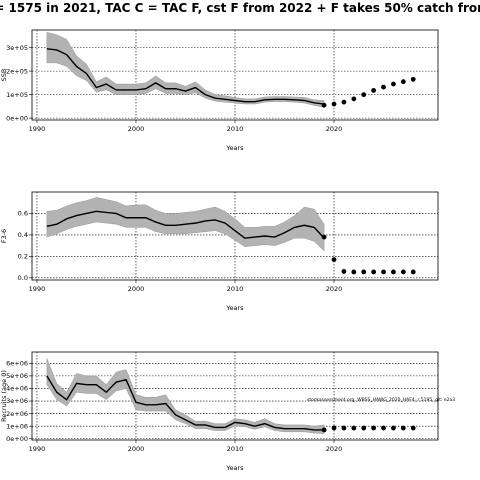  Describe the element at coordinates (17, 364) in the screenshot. I see `y-tick-label: 6e+06` at that location.